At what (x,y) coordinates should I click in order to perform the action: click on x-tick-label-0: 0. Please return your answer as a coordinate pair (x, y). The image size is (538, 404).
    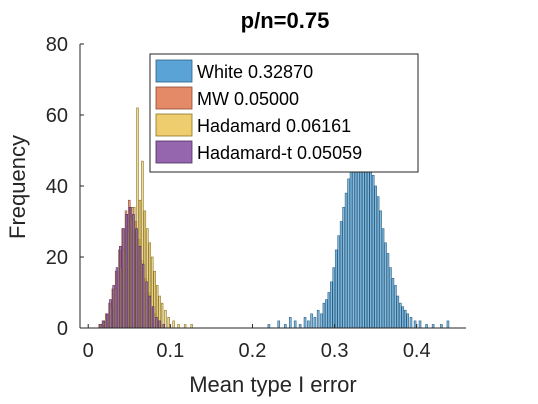
    Looking at the image, I should click on (88, 351).